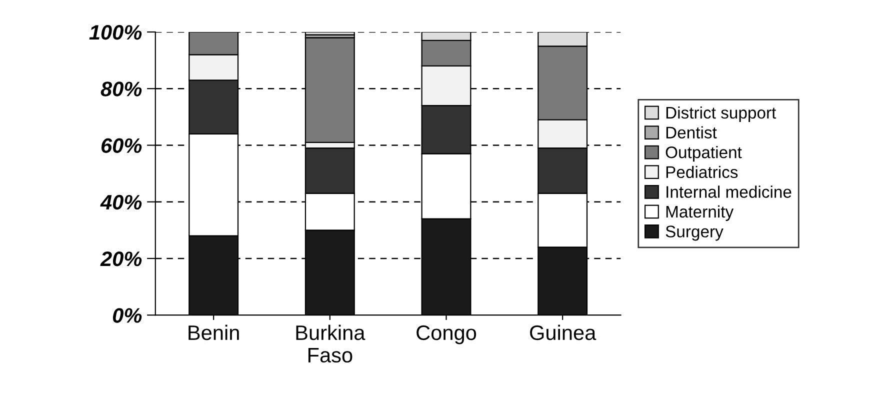 The width and height of the screenshot is (878, 405). Describe the element at coordinates (121, 145) in the screenshot. I see `y-tick-label: 60%` at that location.